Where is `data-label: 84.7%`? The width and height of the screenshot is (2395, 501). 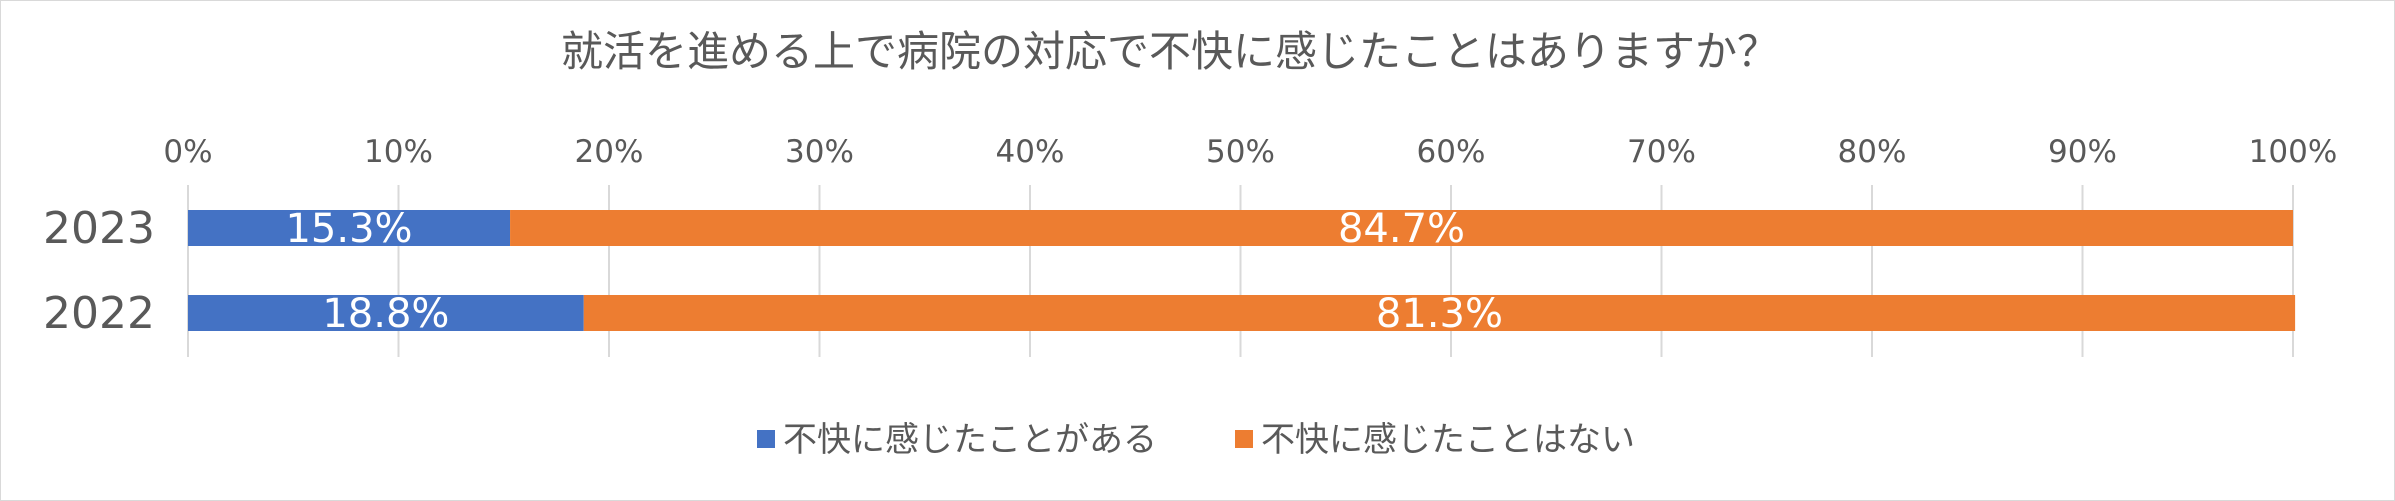 data-label: 84.7% is located at coordinates (1401, 229).